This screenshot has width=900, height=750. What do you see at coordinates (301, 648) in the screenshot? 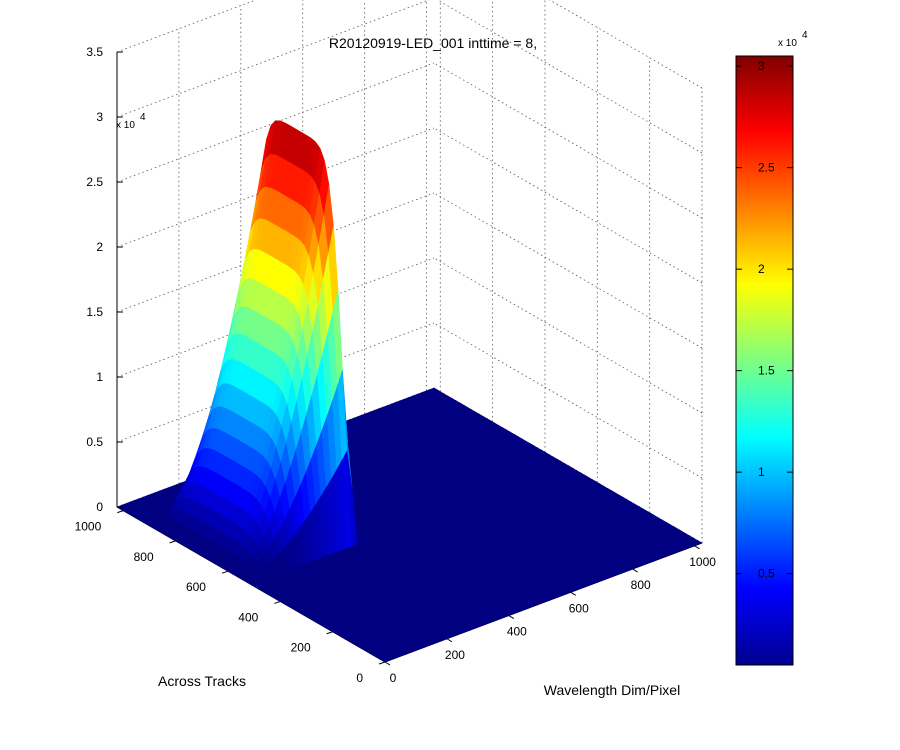
I see `y-tick-label: 200` at bounding box center [301, 648].